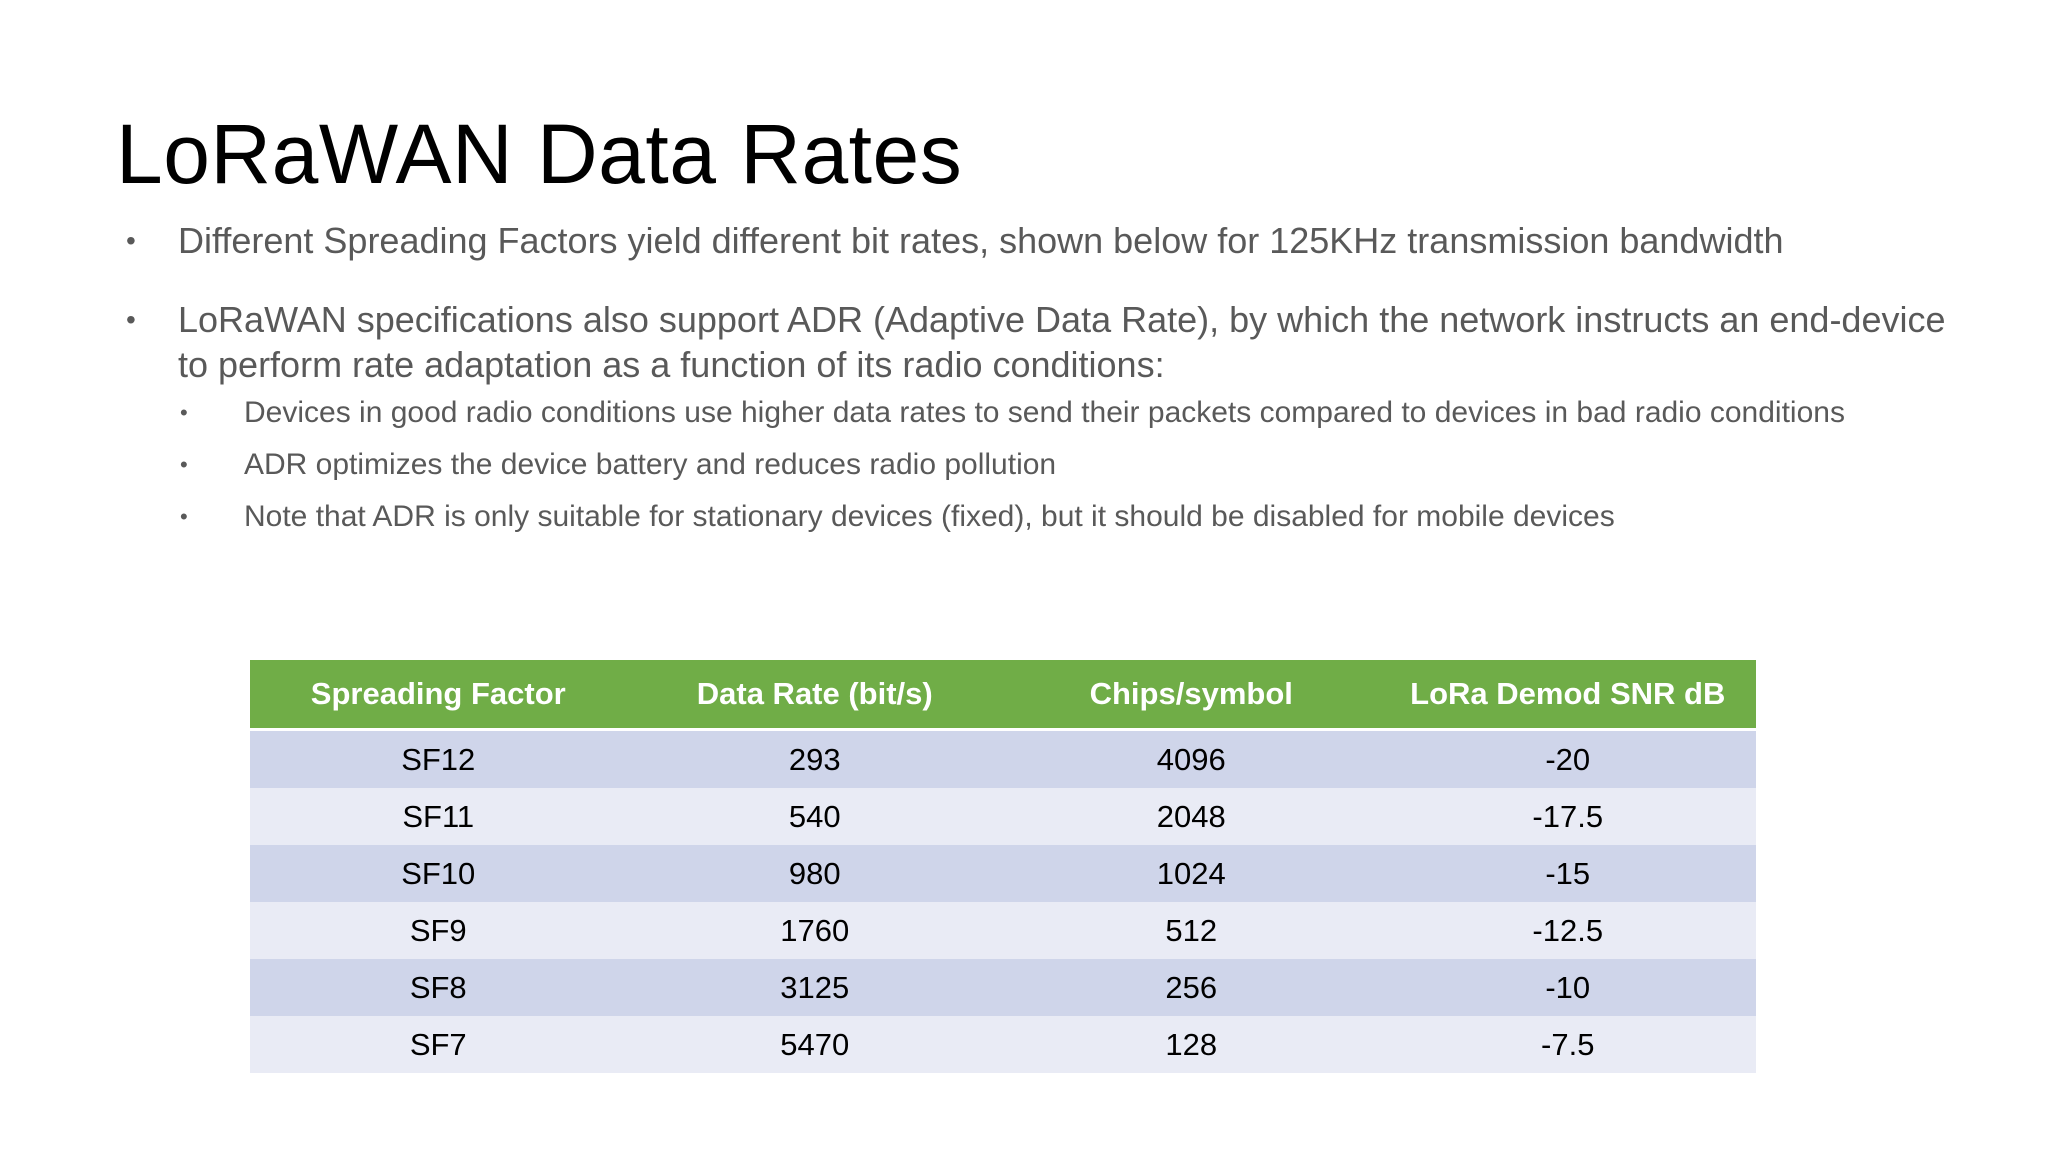 The height and width of the screenshot is (1152, 2048). I want to click on cell-data-rate: 5470, so click(814, 1044).